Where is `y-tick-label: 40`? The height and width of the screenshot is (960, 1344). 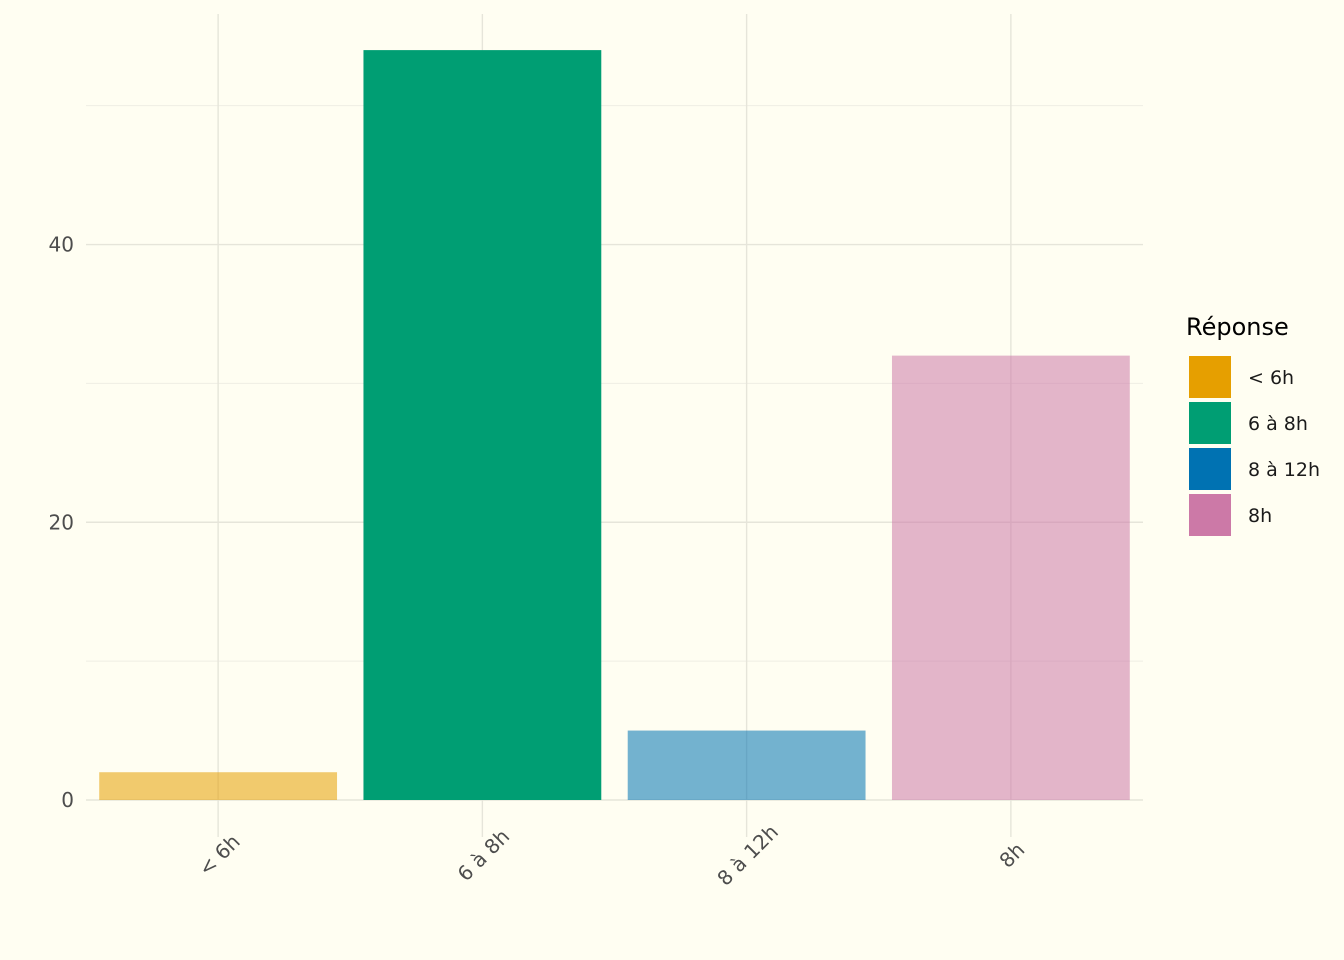 y-tick-label: 40 is located at coordinates (61, 245).